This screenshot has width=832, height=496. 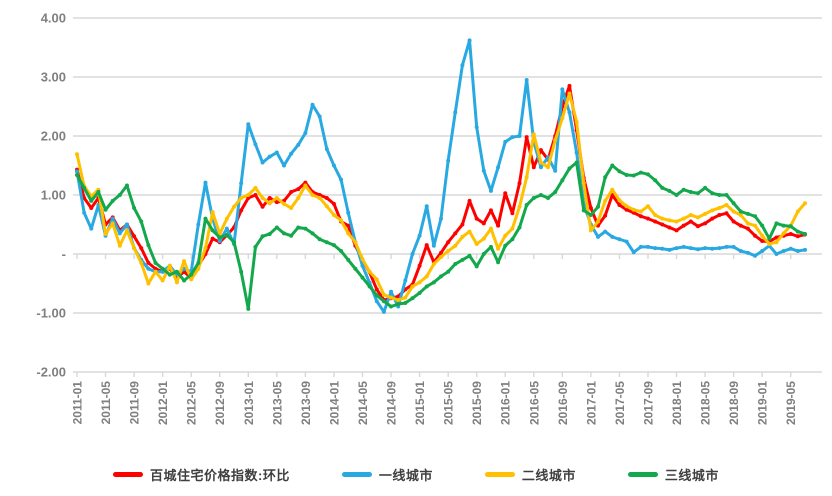 I want to click on x-tick-label: 2015-05, so click(x=449, y=403).